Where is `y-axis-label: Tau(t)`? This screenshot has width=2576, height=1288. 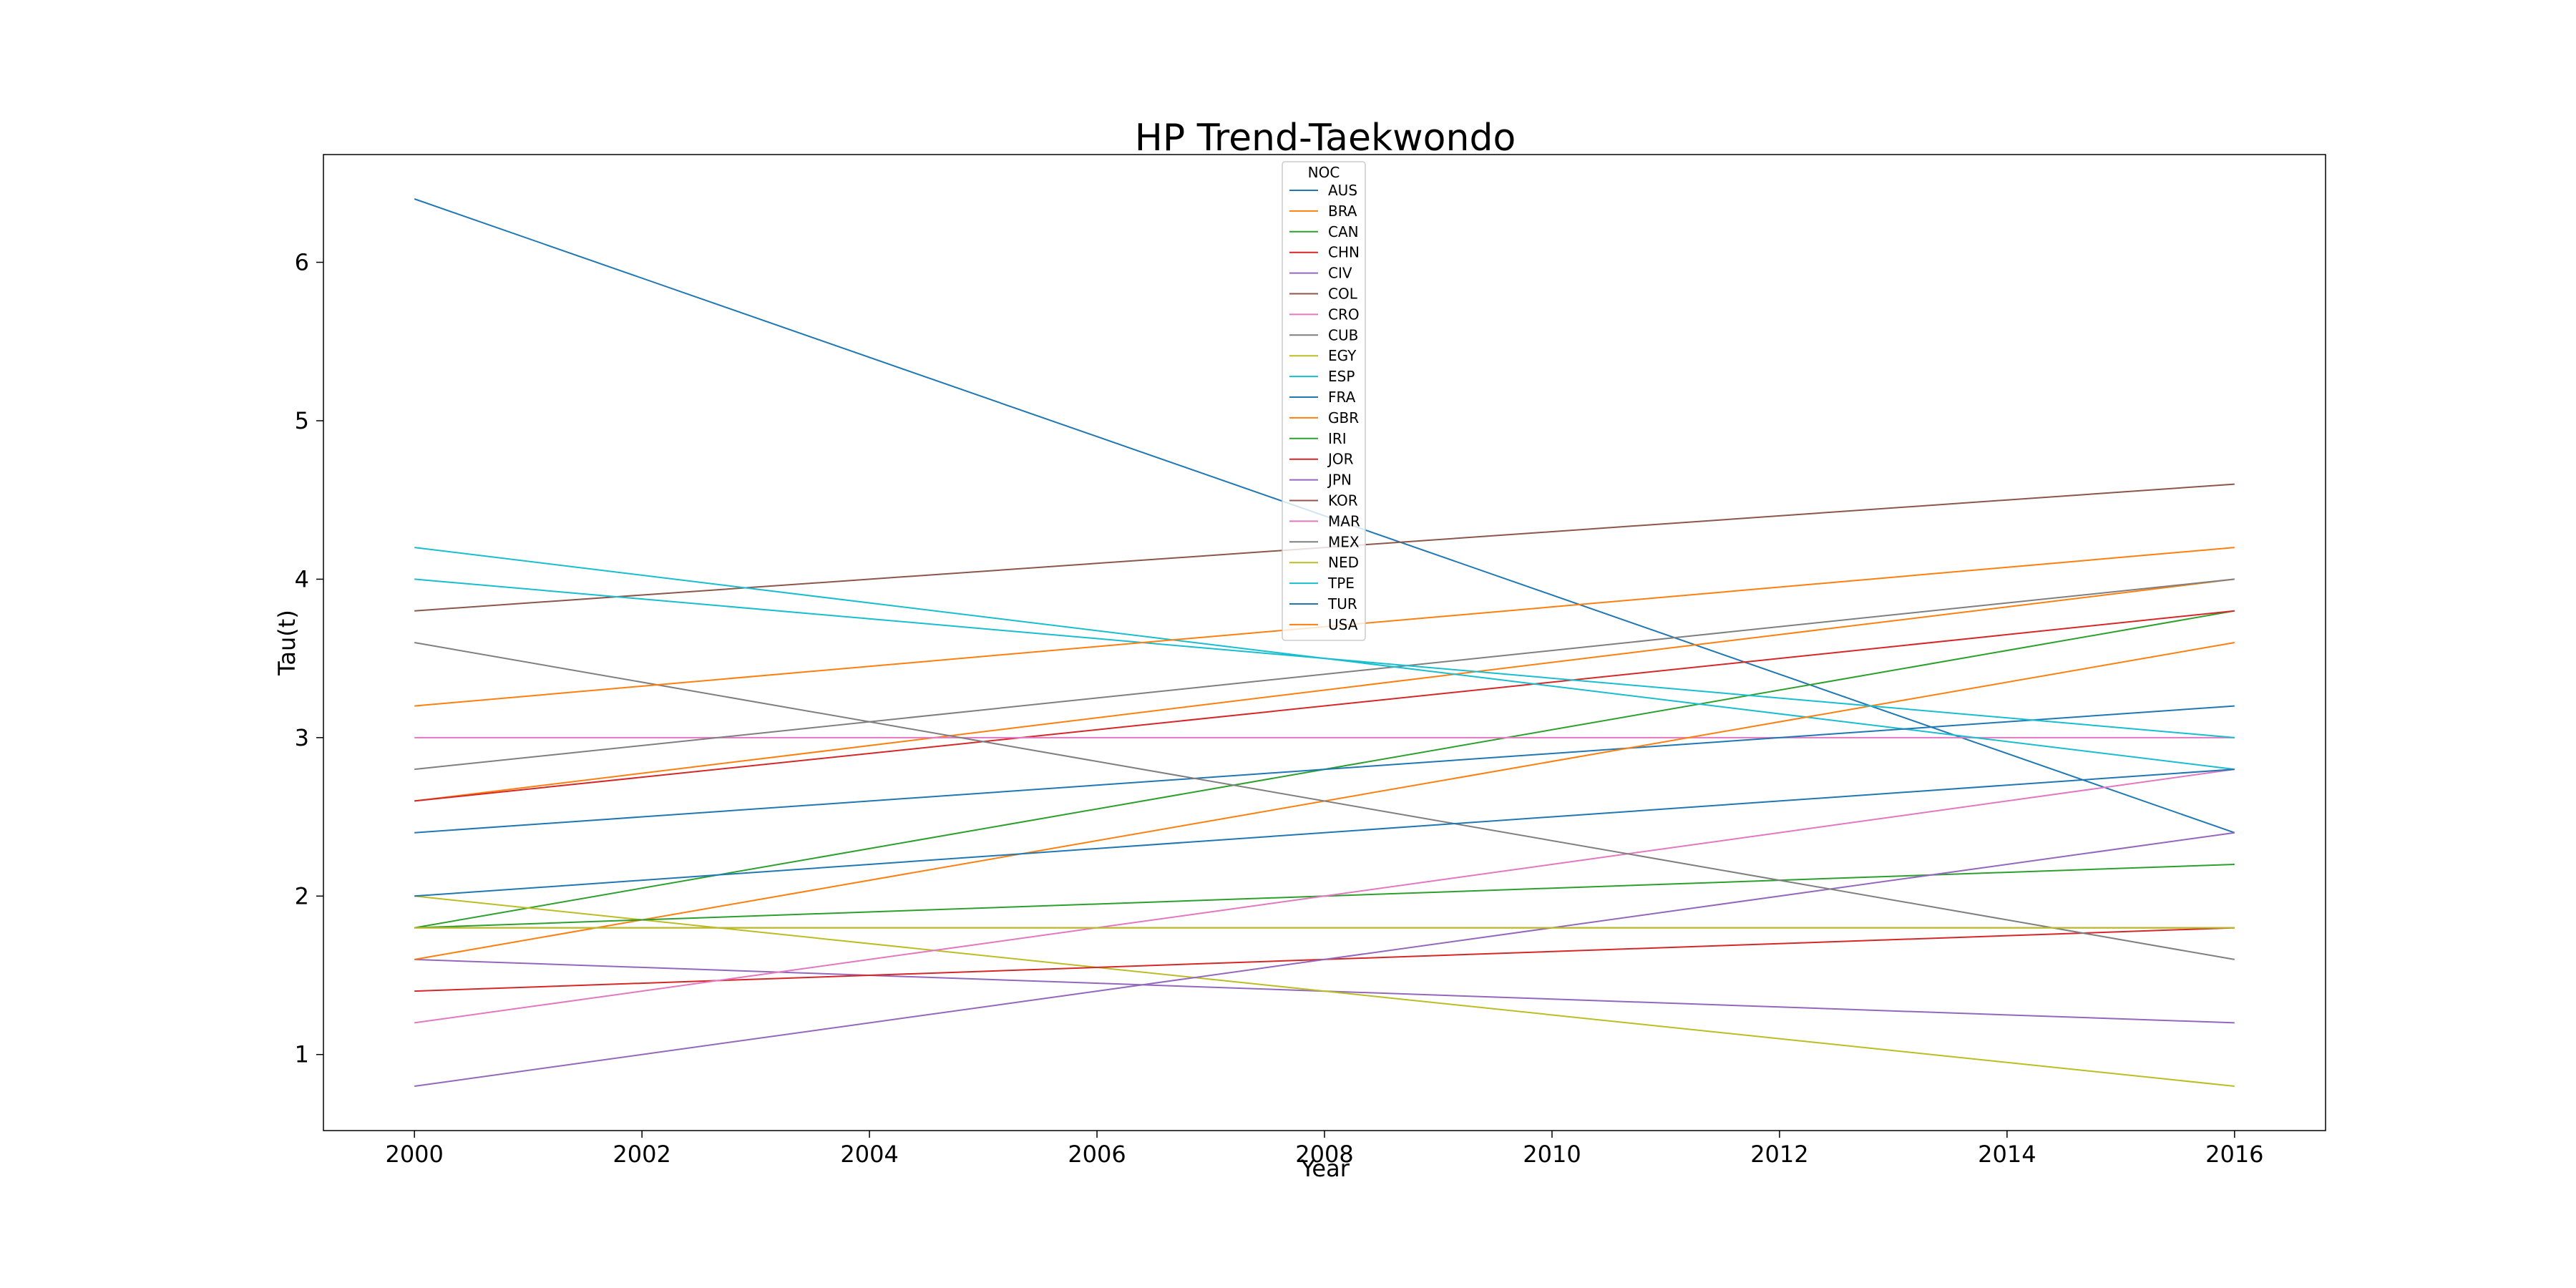 y-axis-label: Tau(t) is located at coordinates (287, 643).